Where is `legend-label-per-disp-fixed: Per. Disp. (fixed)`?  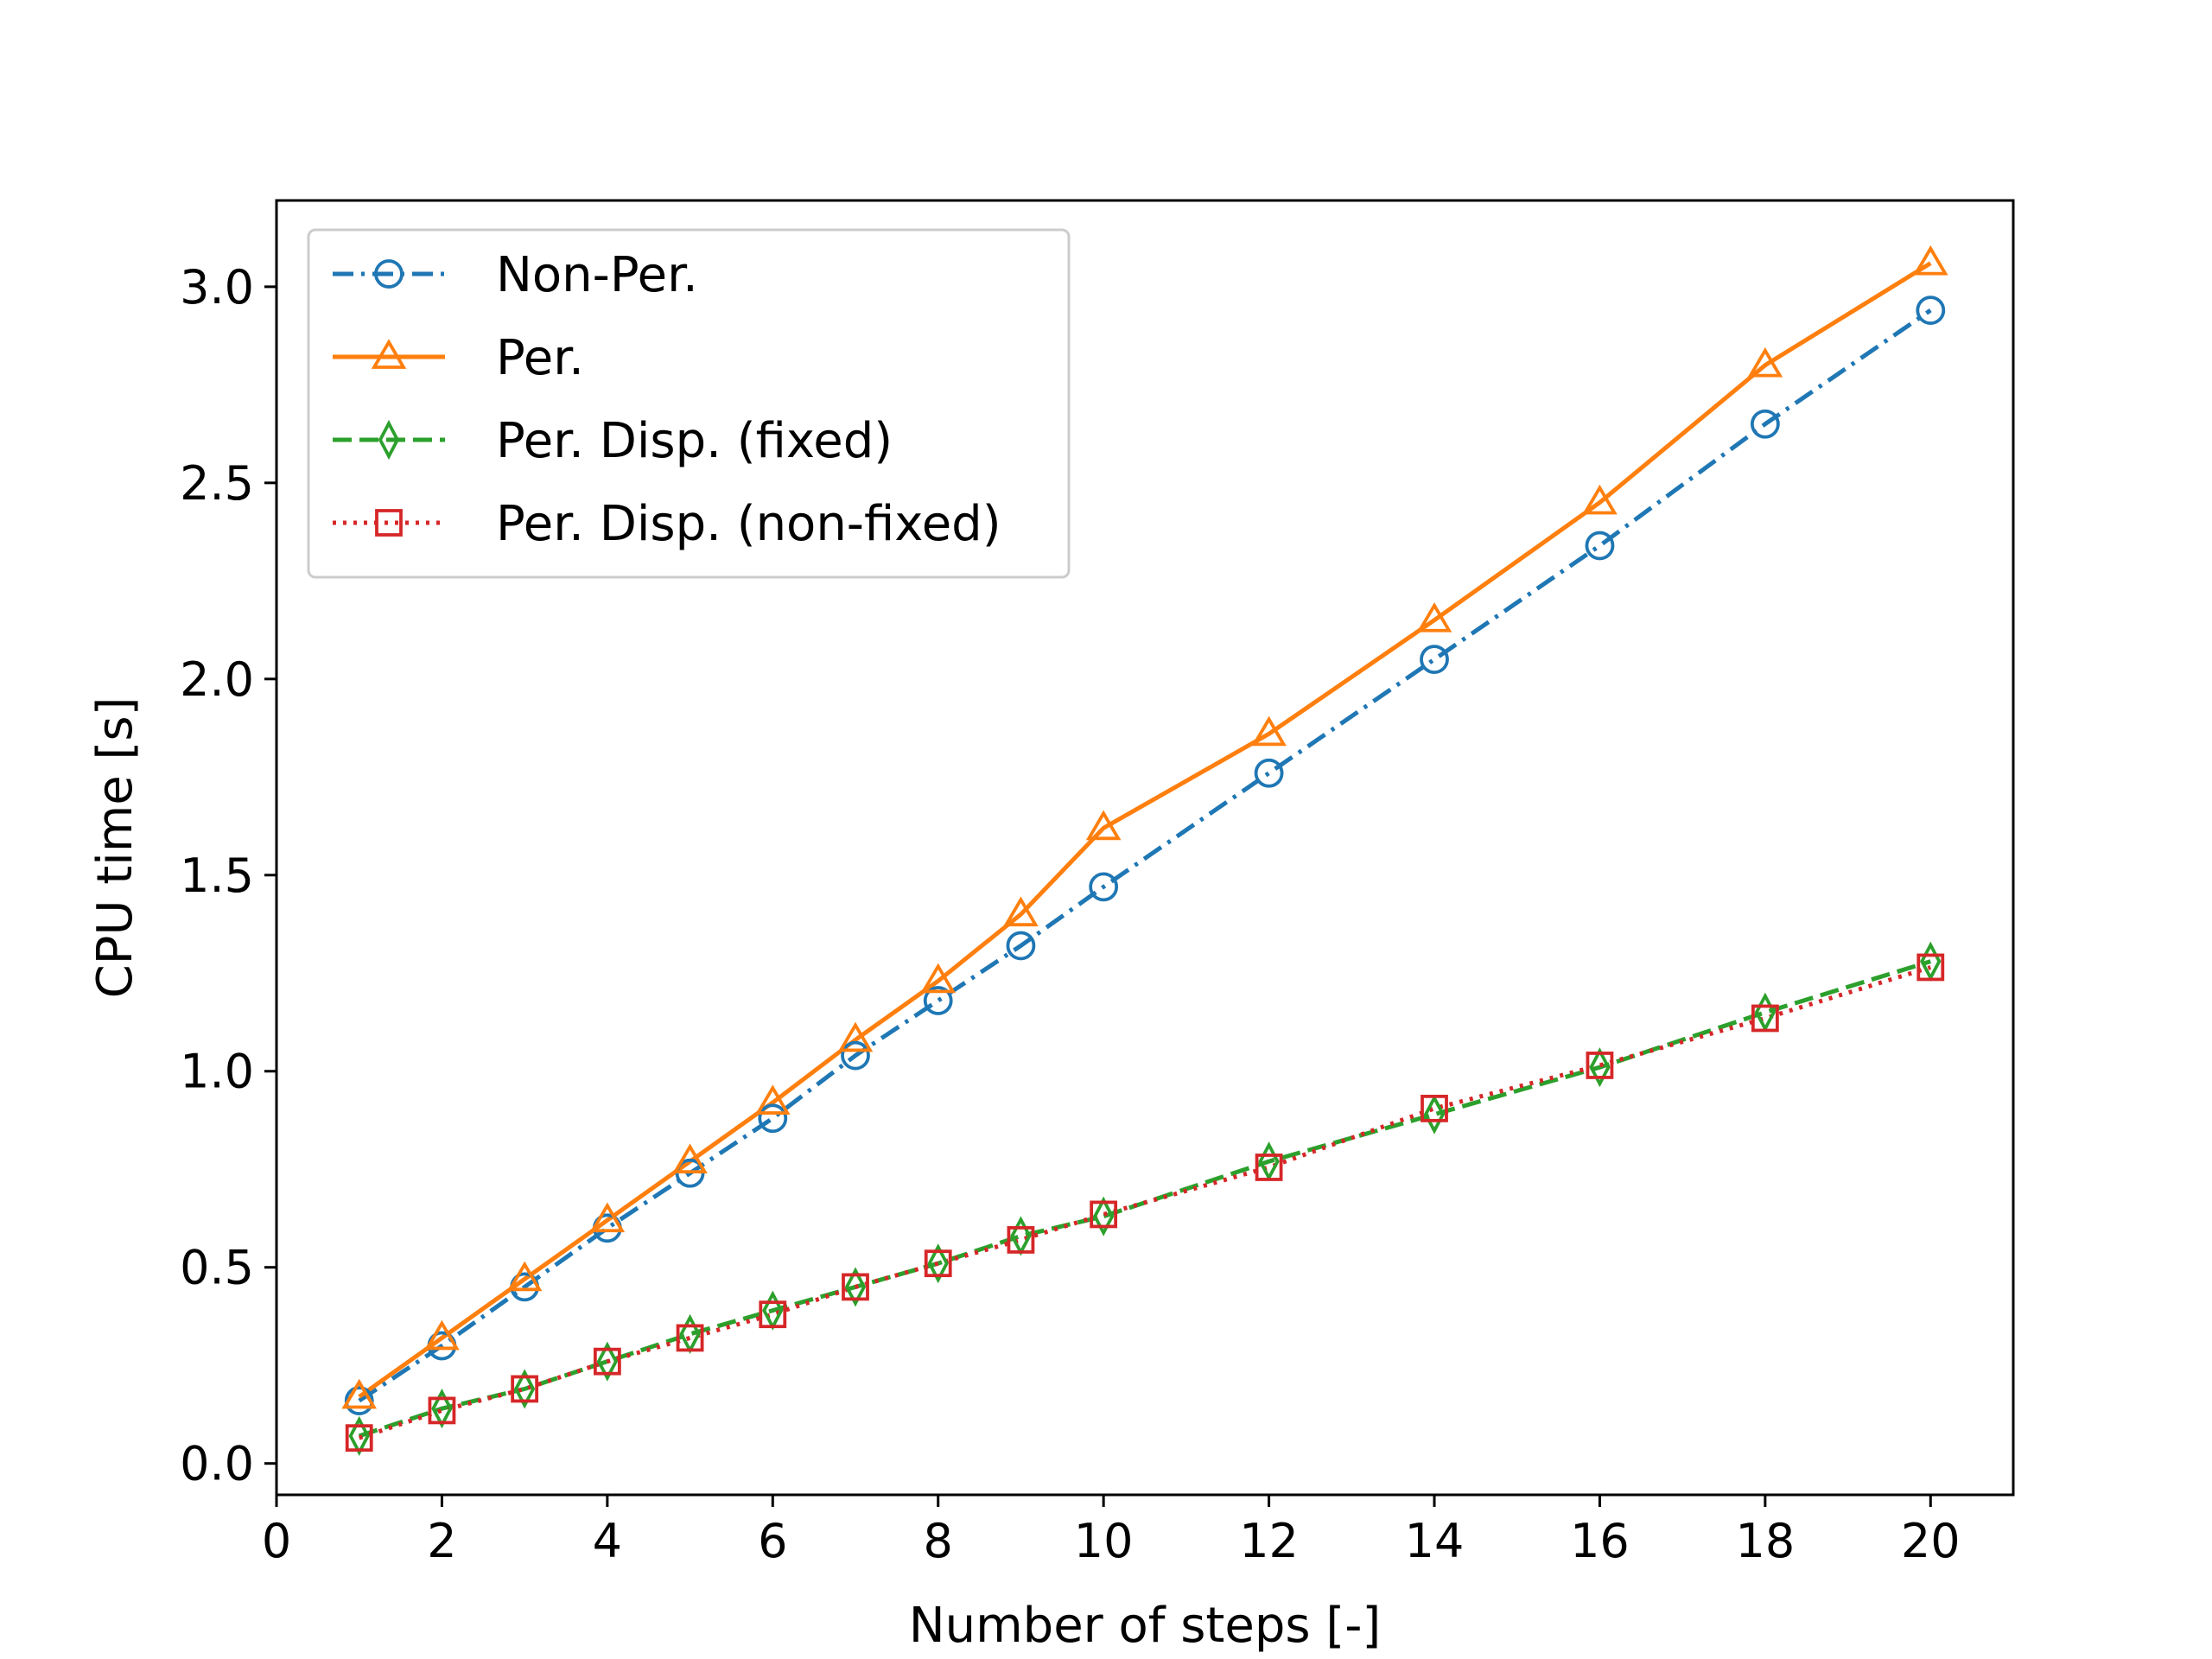
legend-label-per-disp-fixed: Per. Disp. (fixed) is located at coordinates (694, 441).